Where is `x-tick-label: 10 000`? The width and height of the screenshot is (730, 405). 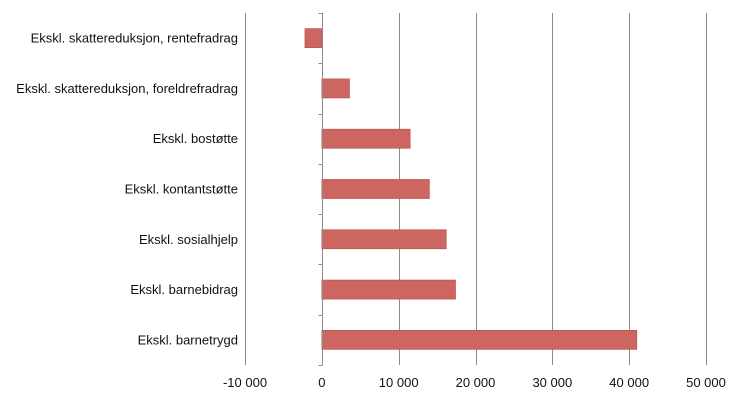
x-tick-label: 10 000 is located at coordinates (399, 382).